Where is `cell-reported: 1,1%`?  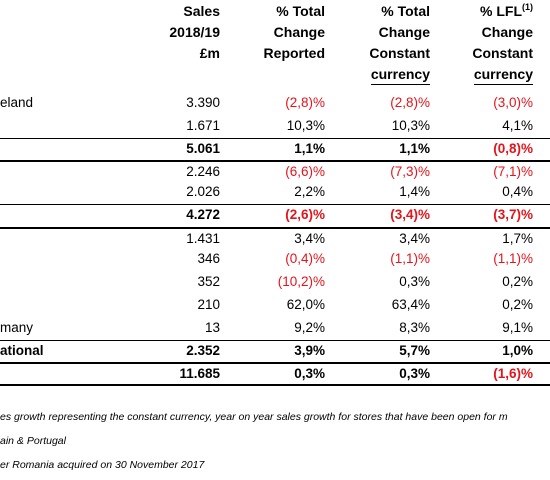 cell-reported: 1,1% is located at coordinates (309, 148).